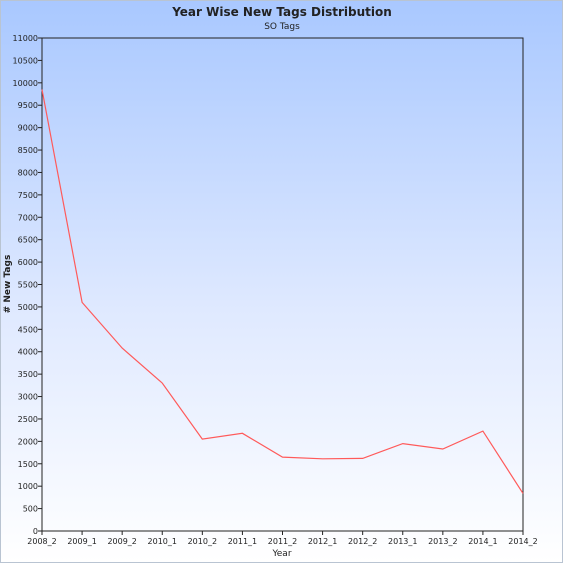 The image size is (563, 563). What do you see at coordinates (28, 307) in the screenshot?
I see `y-tick-label: 5000` at bounding box center [28, 307].